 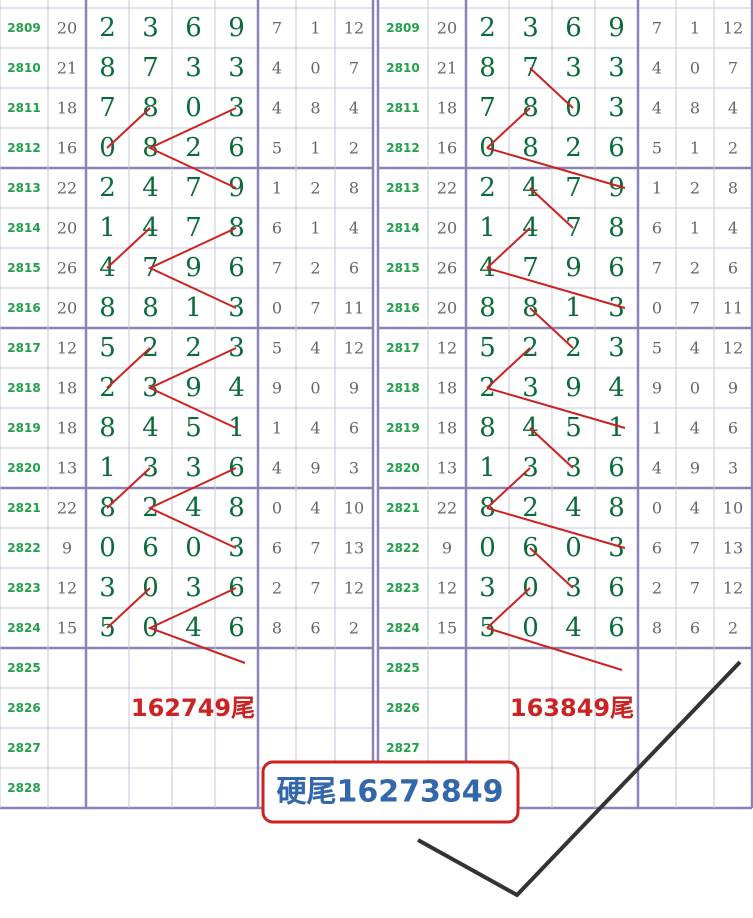 I want to click on issue-cell: 2813, so click(x=402, y=188).